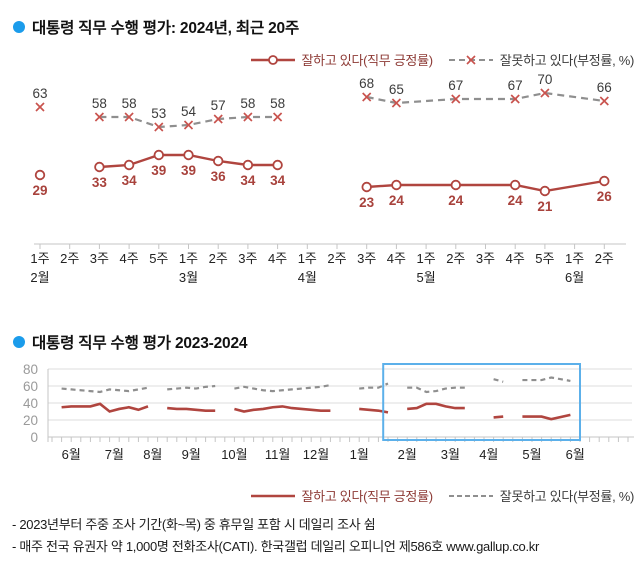  What do you see at coordinates (234, 454) in the screenshot?
I see `month-axis-label: 10월` at bounding box center [234, 454].